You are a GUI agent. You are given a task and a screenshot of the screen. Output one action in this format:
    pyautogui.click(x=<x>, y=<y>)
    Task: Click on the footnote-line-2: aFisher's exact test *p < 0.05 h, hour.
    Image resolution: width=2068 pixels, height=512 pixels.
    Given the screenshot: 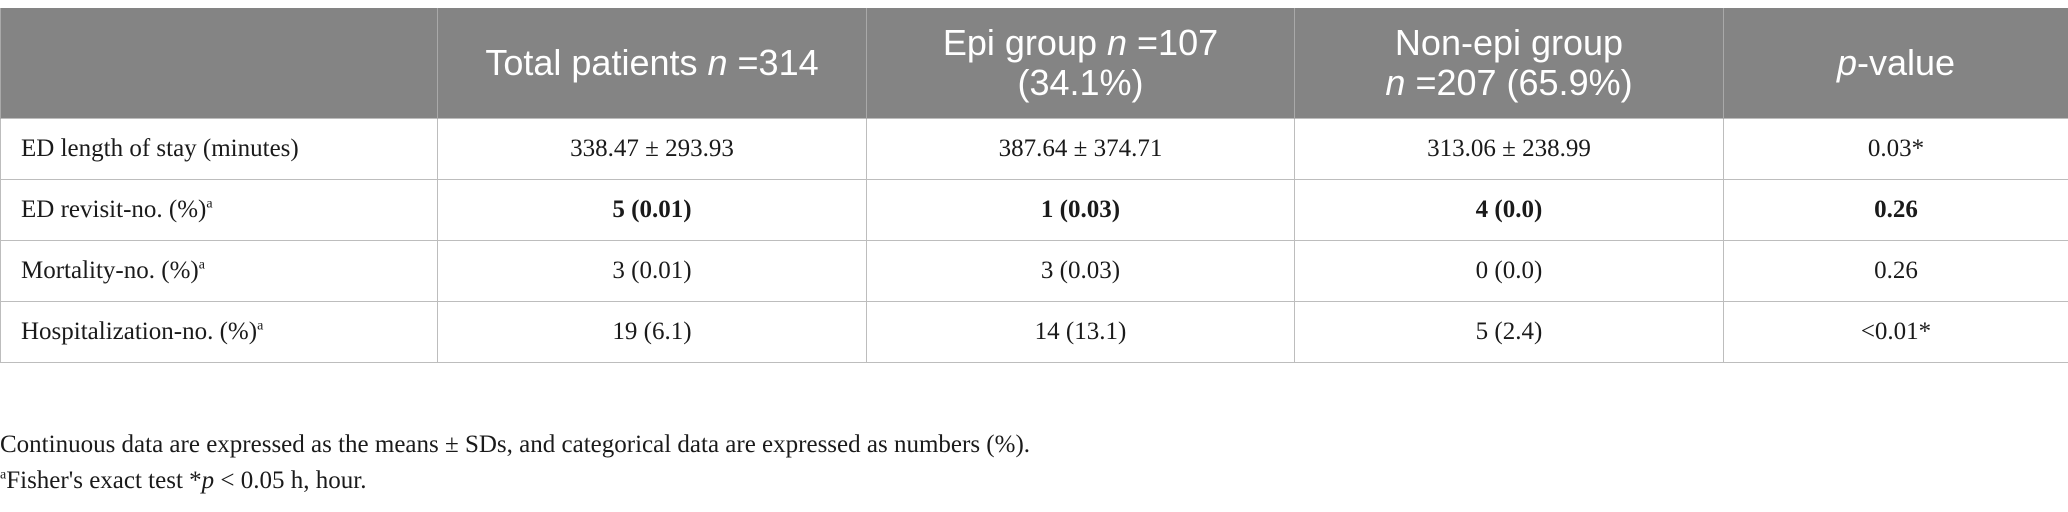 What is the action you would take?
    pyautogui.click(x=183, y=480)
    